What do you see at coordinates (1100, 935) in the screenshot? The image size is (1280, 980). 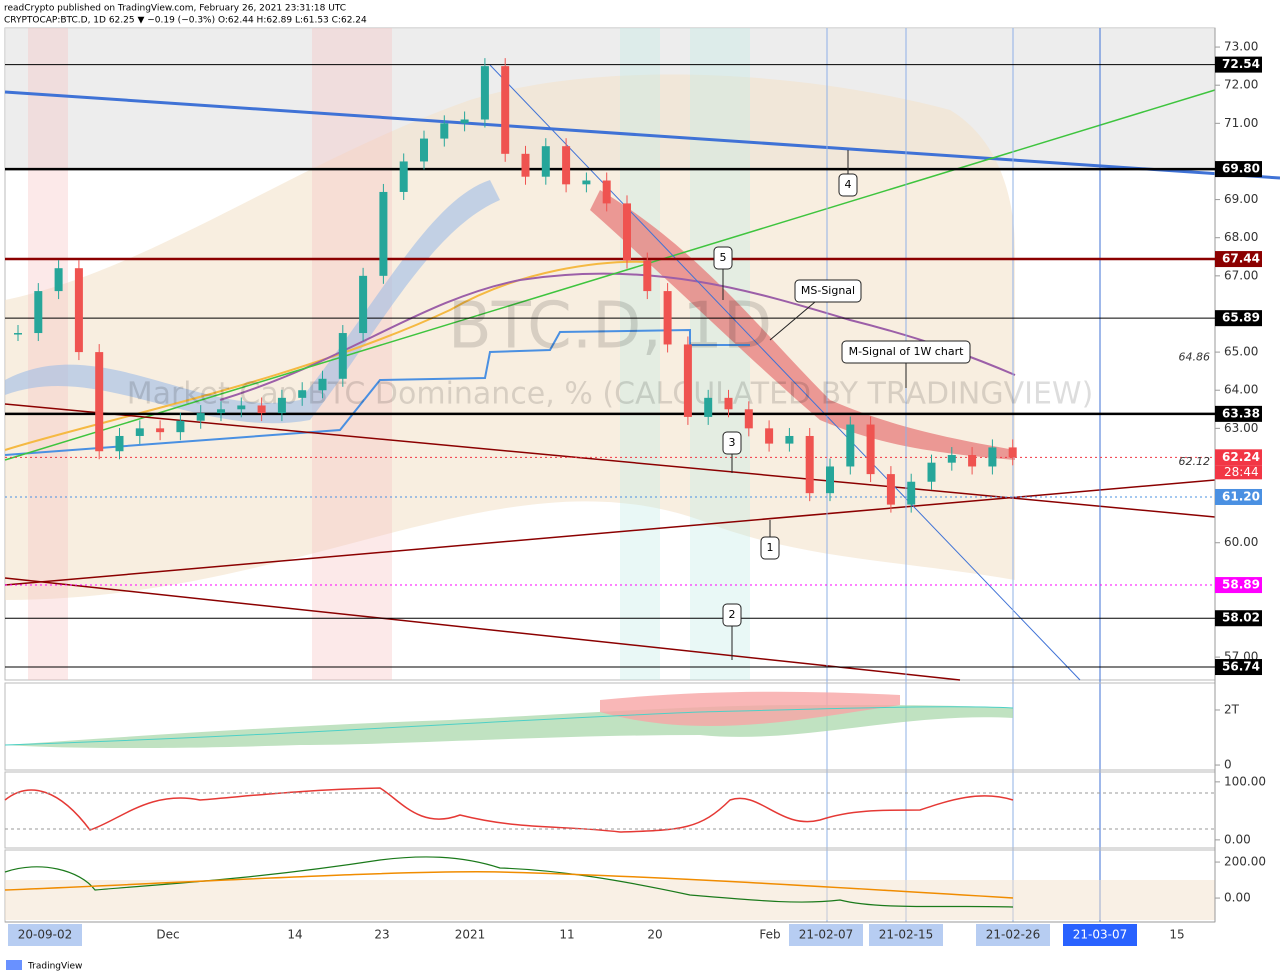 I see `x-tick-label: 21-03-07` at bounding box center [1100, 935].